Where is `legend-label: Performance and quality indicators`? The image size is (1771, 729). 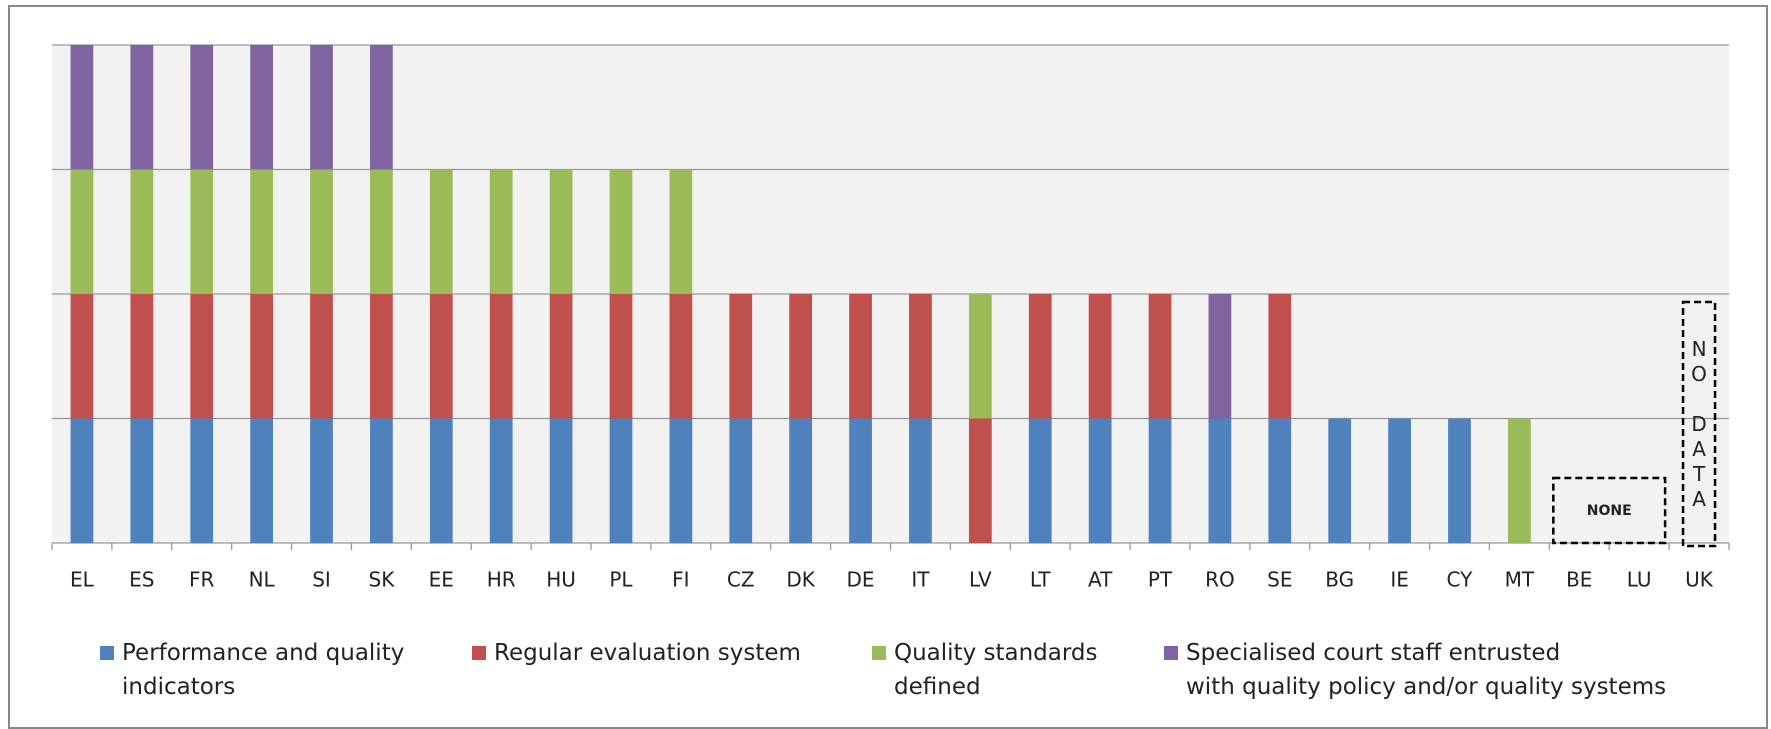 legend-label: Performance and quality indicators is located at coordinates (263, 670).